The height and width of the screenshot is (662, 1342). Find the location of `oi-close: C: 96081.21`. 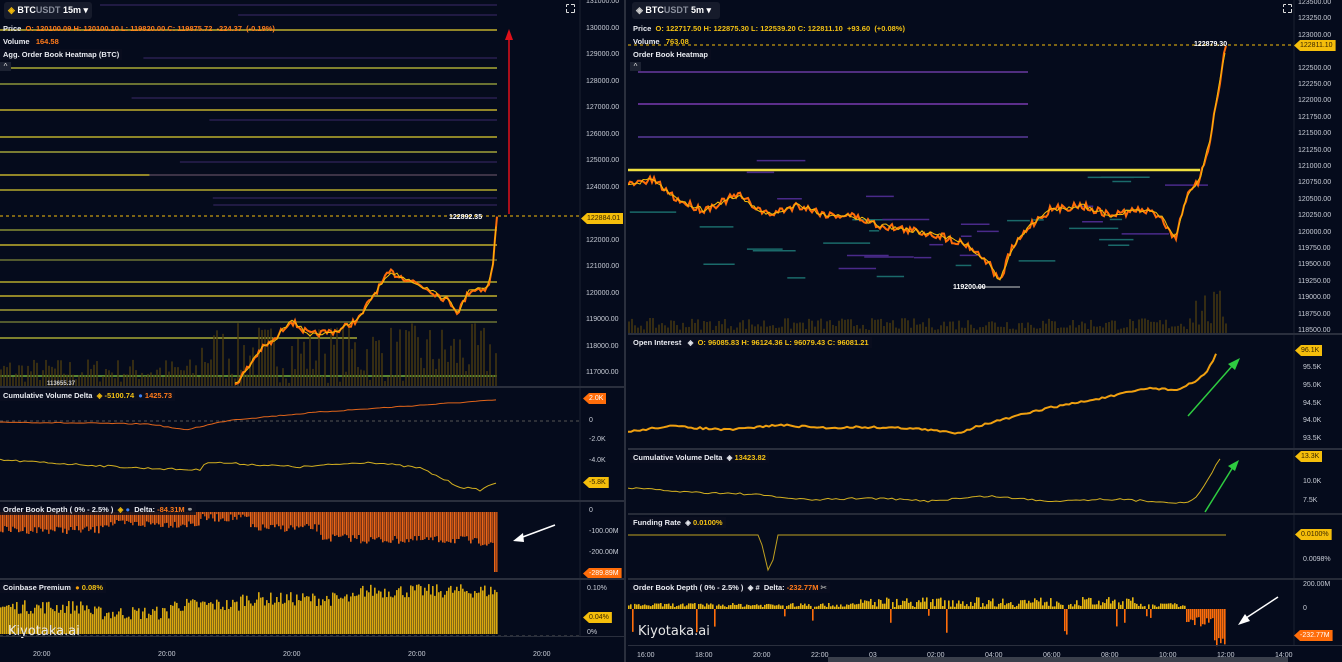

oi-close: C: 96081.21 is located at coordinates (848, 342).